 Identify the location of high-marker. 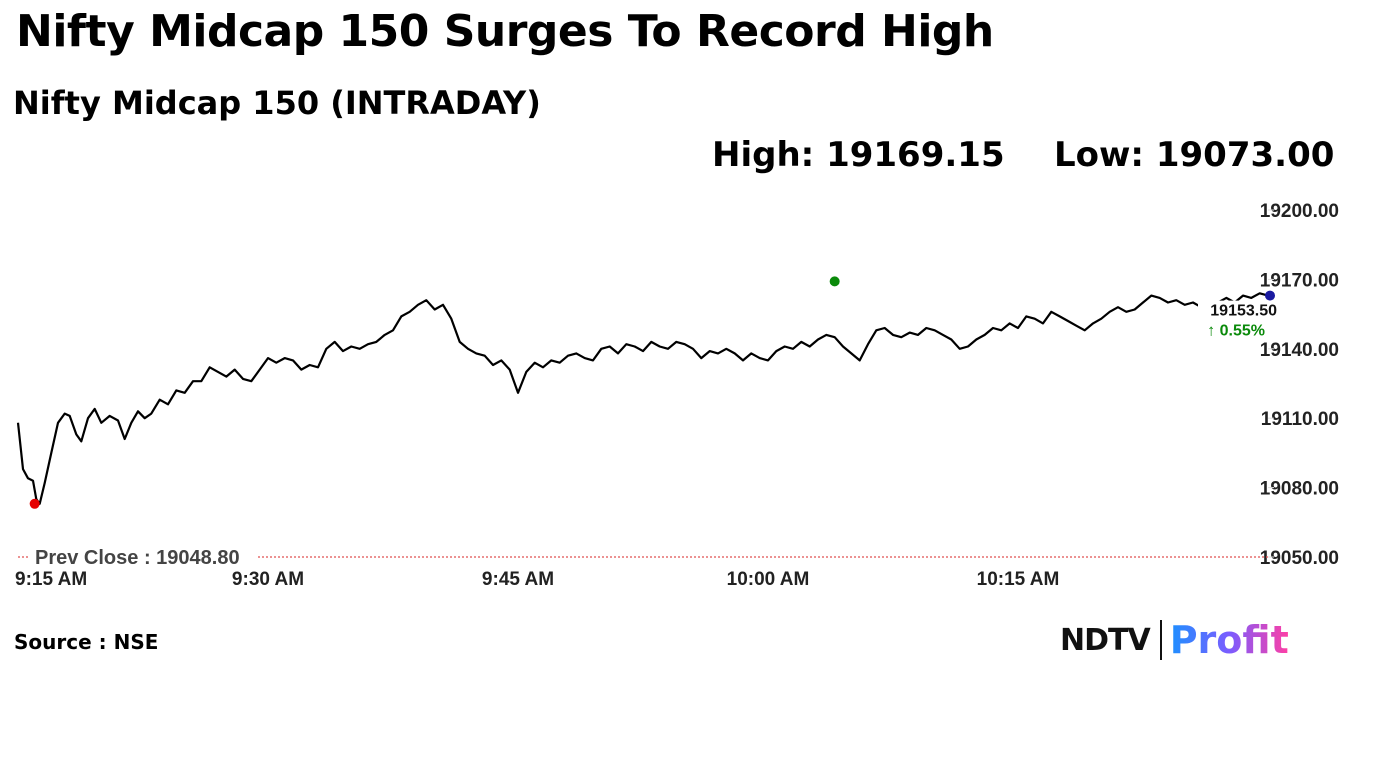
(834, 281).